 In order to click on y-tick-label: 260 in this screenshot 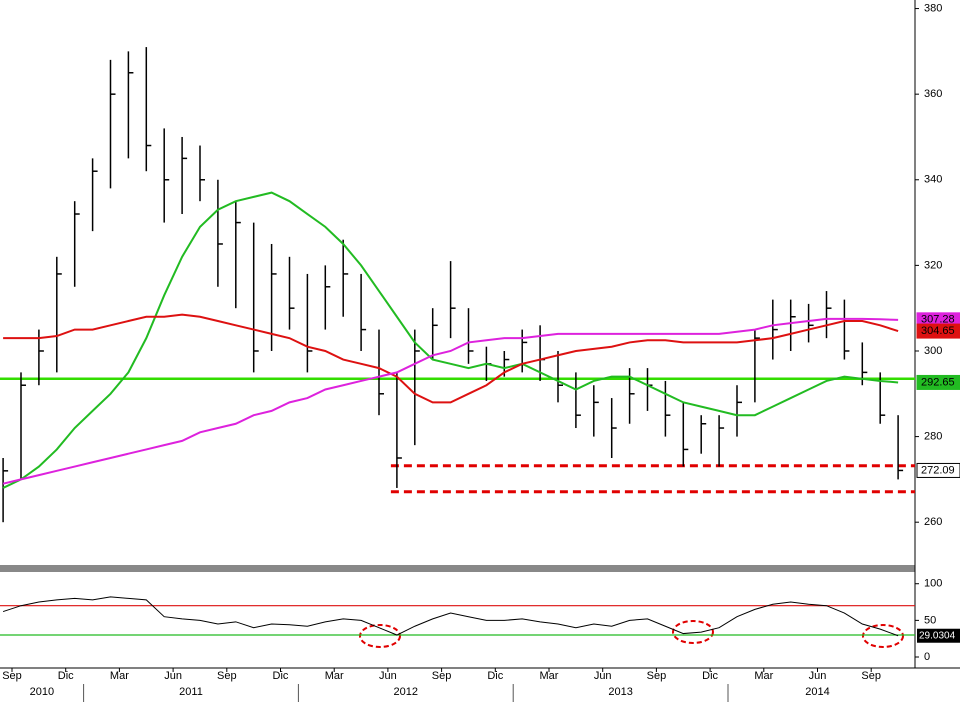, I will do `click(933, 522)`.